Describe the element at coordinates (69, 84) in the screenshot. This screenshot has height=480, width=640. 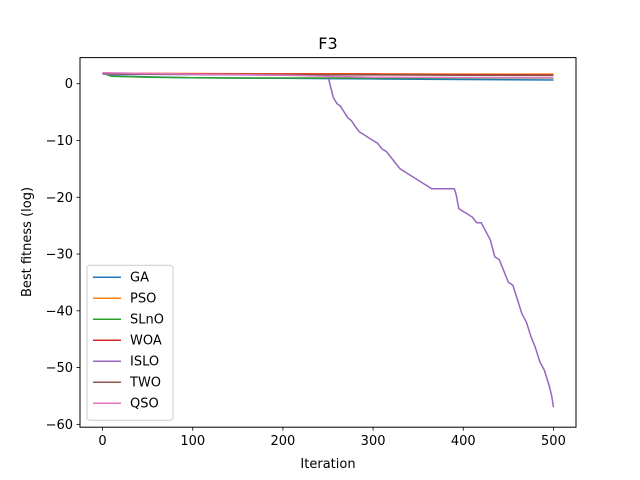
I see `y-tick-label: 0` at that location.